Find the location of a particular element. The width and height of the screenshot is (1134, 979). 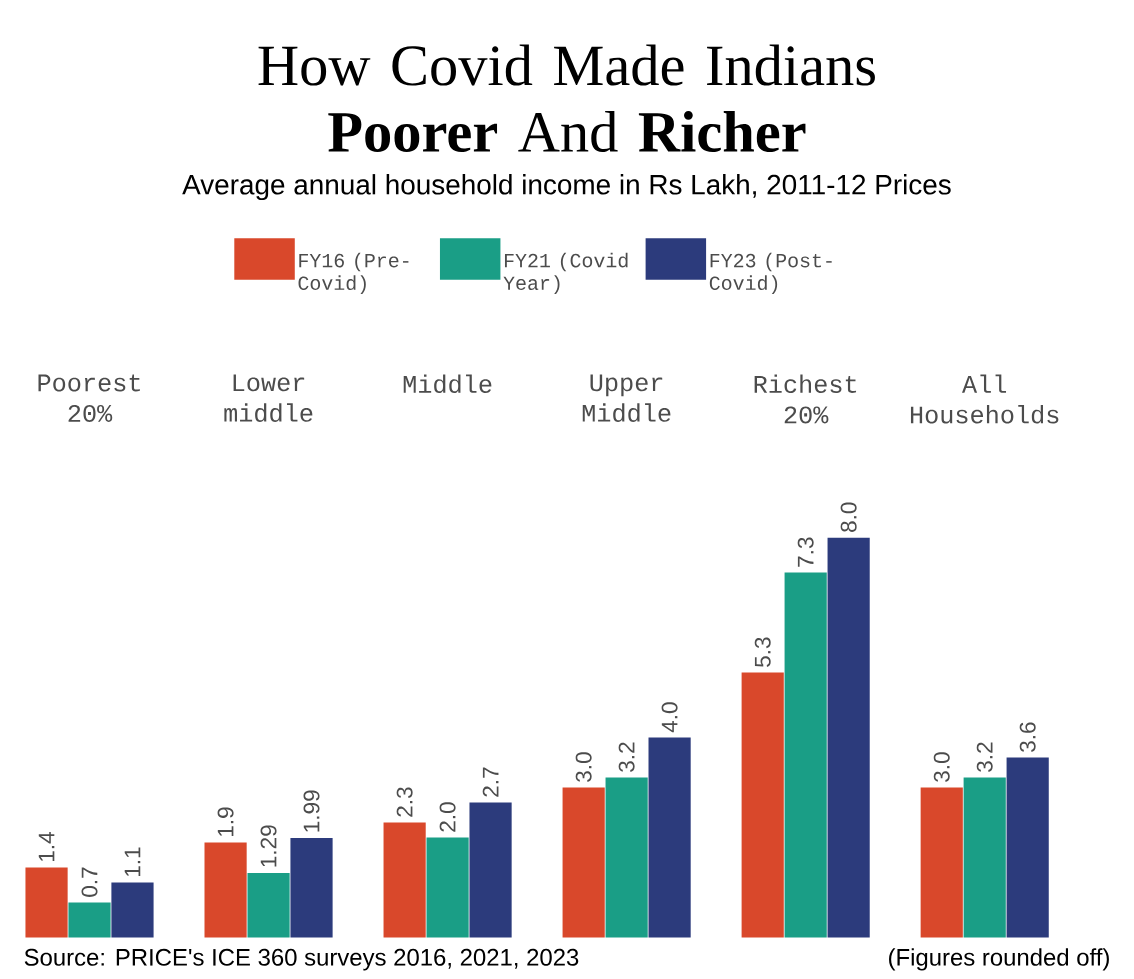

x-tick-label: Lower middle is located at coordinates (268, 398).